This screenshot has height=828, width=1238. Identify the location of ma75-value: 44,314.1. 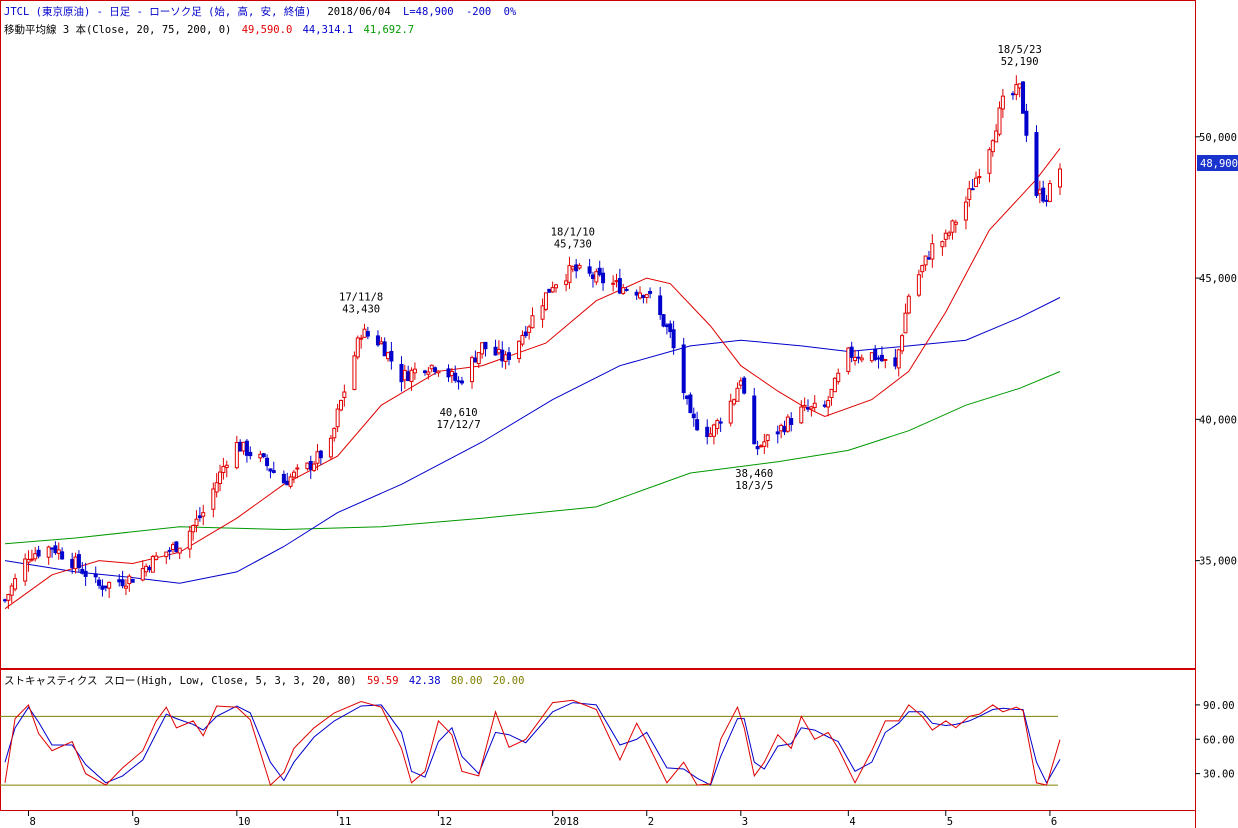
(328, 30).